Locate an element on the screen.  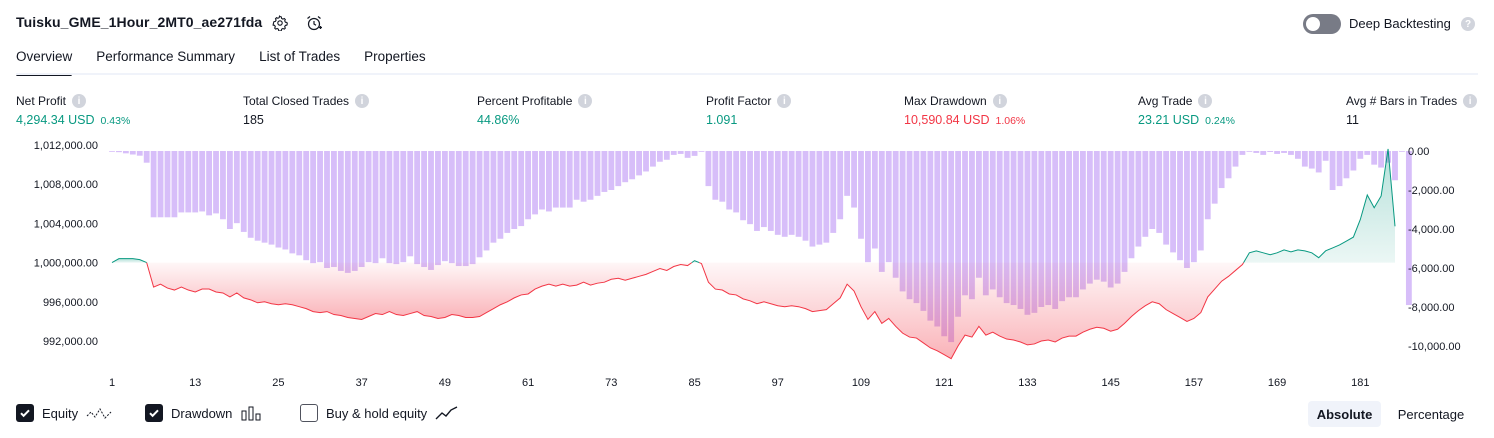
gear-icon is located at coordinates (280, 23).